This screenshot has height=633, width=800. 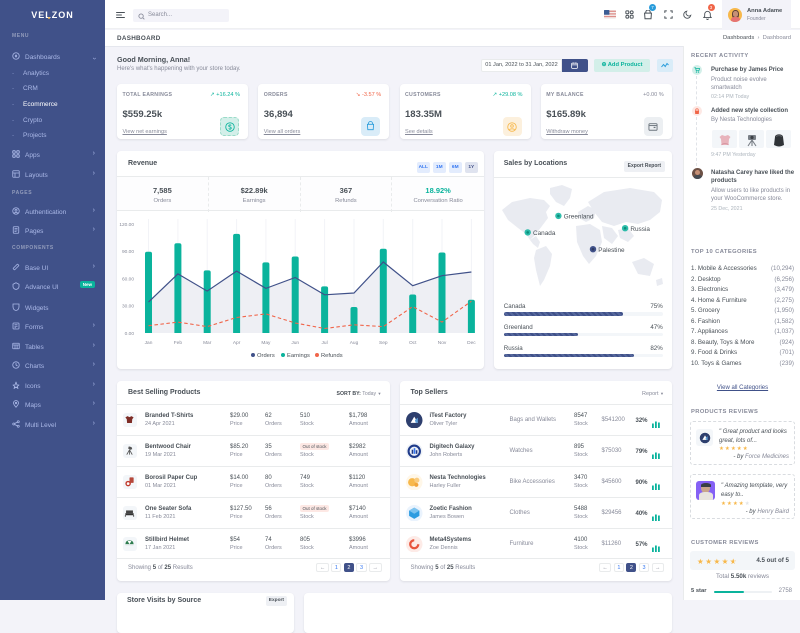 I want to click on svg-text: 0.00, so click(x=130, y=334).